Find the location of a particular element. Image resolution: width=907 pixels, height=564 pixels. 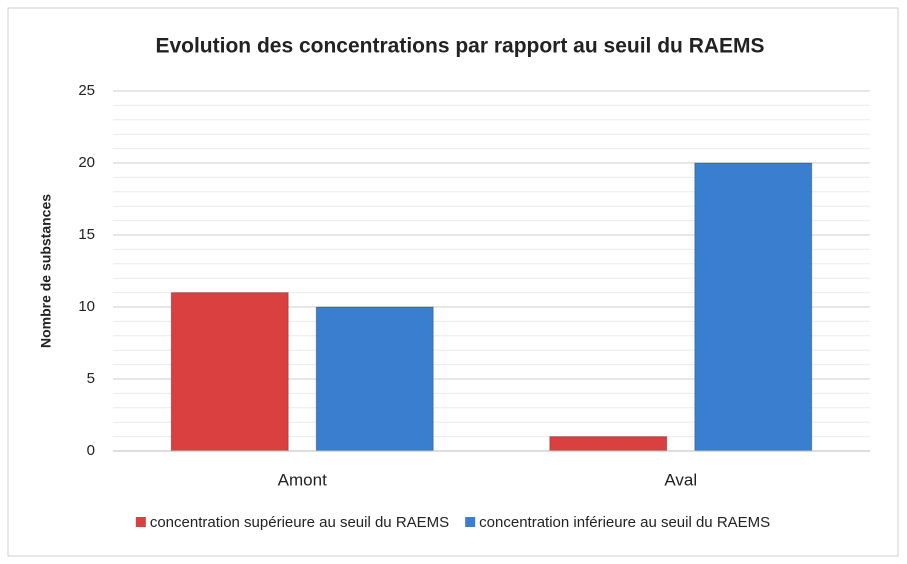

y-tick-label: 20 is located at coordinates (86, 162).